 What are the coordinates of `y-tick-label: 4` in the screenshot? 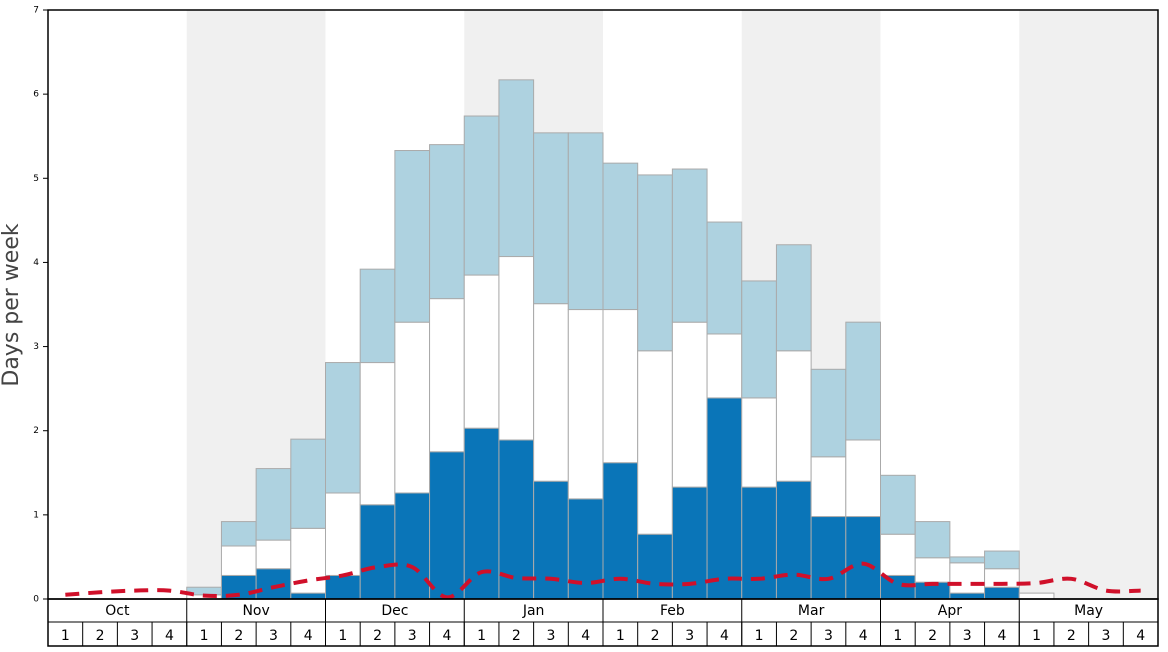 It's located at (36, 263).